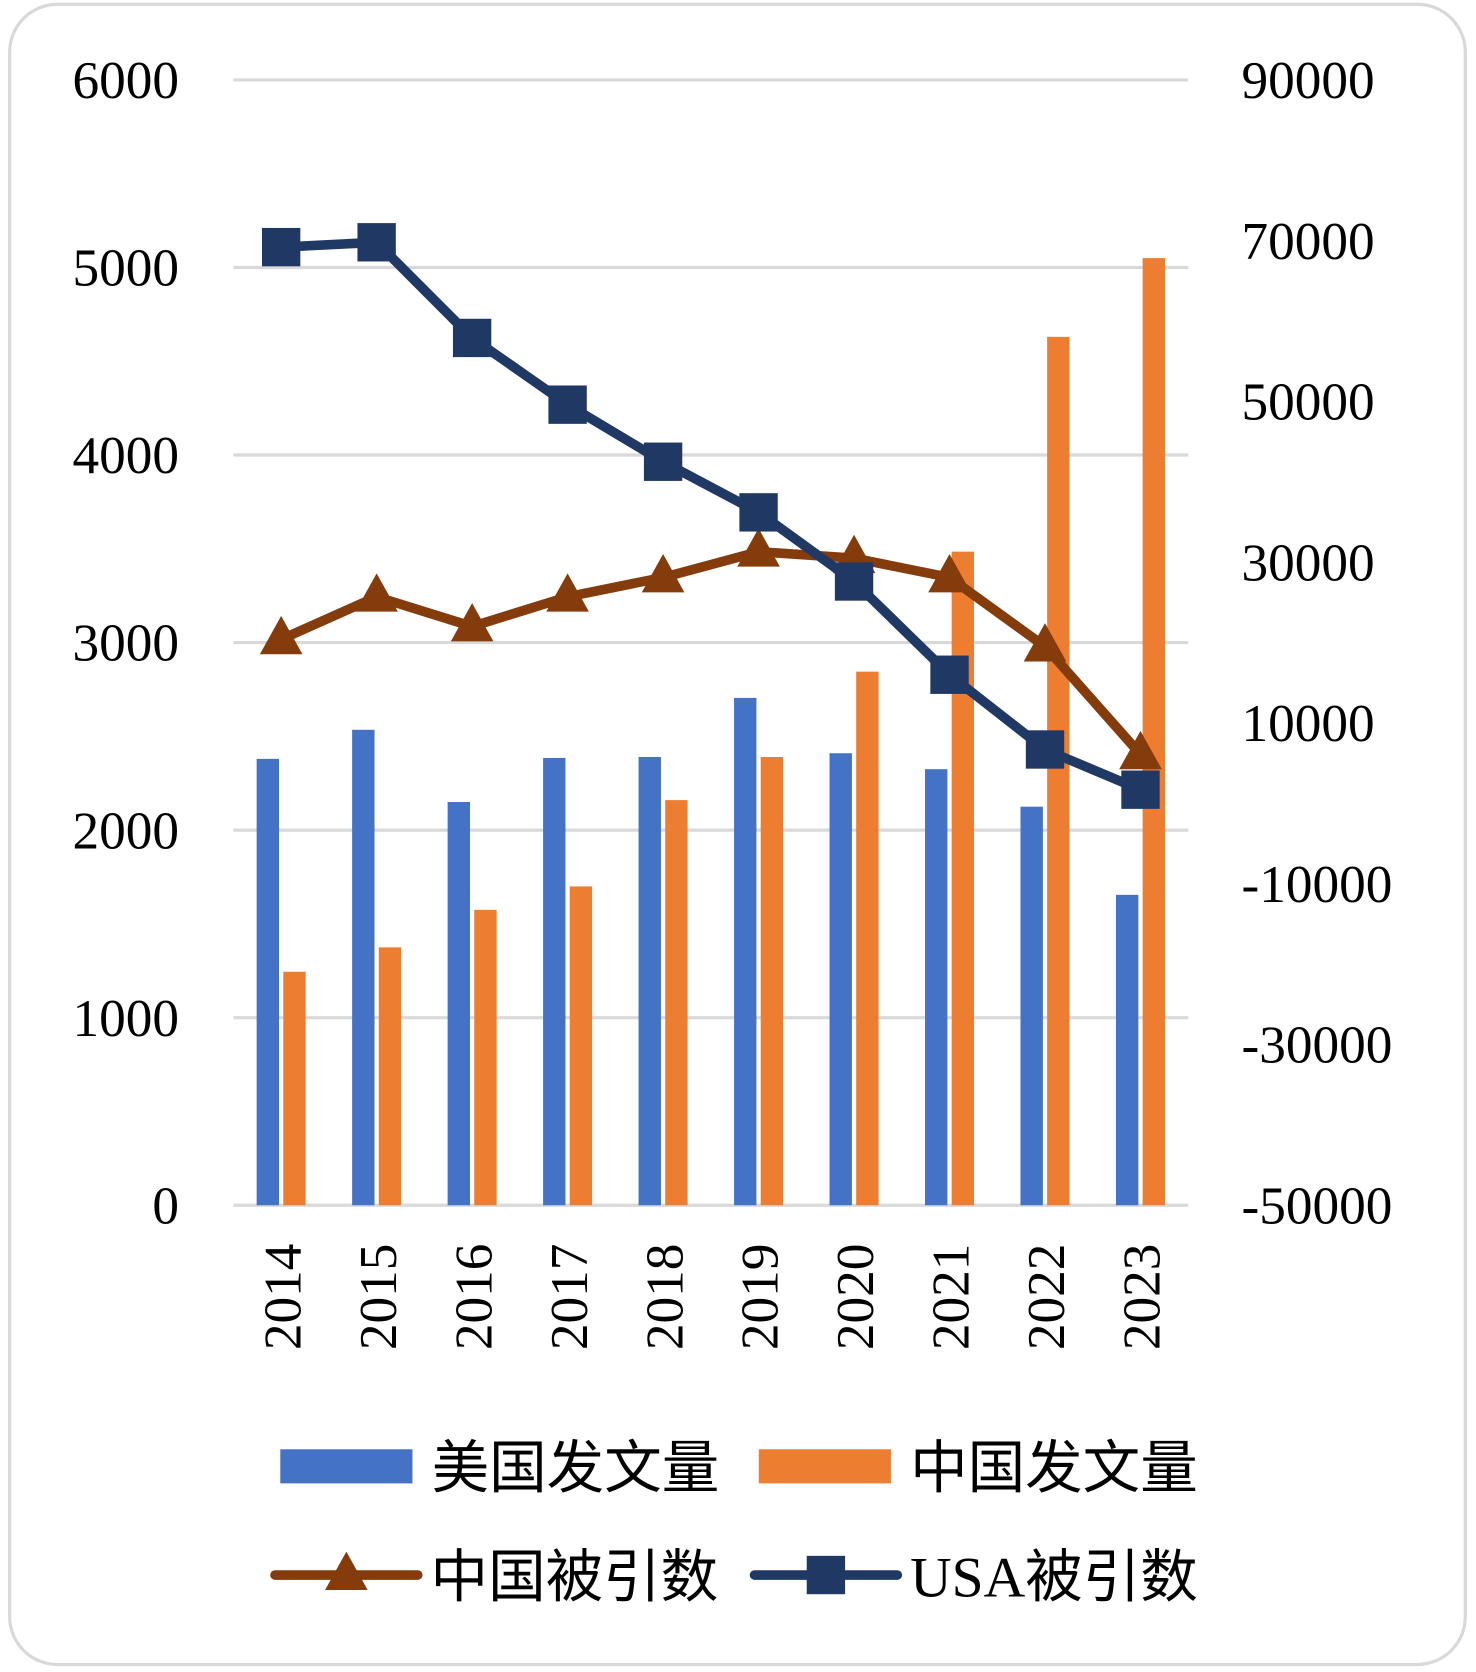 The image size is (1476, 1672). What do you see at coordinates (760, 1297) in the screenshot?
I see `x-tick-label: 2019` at bounding box center [760, 1297].